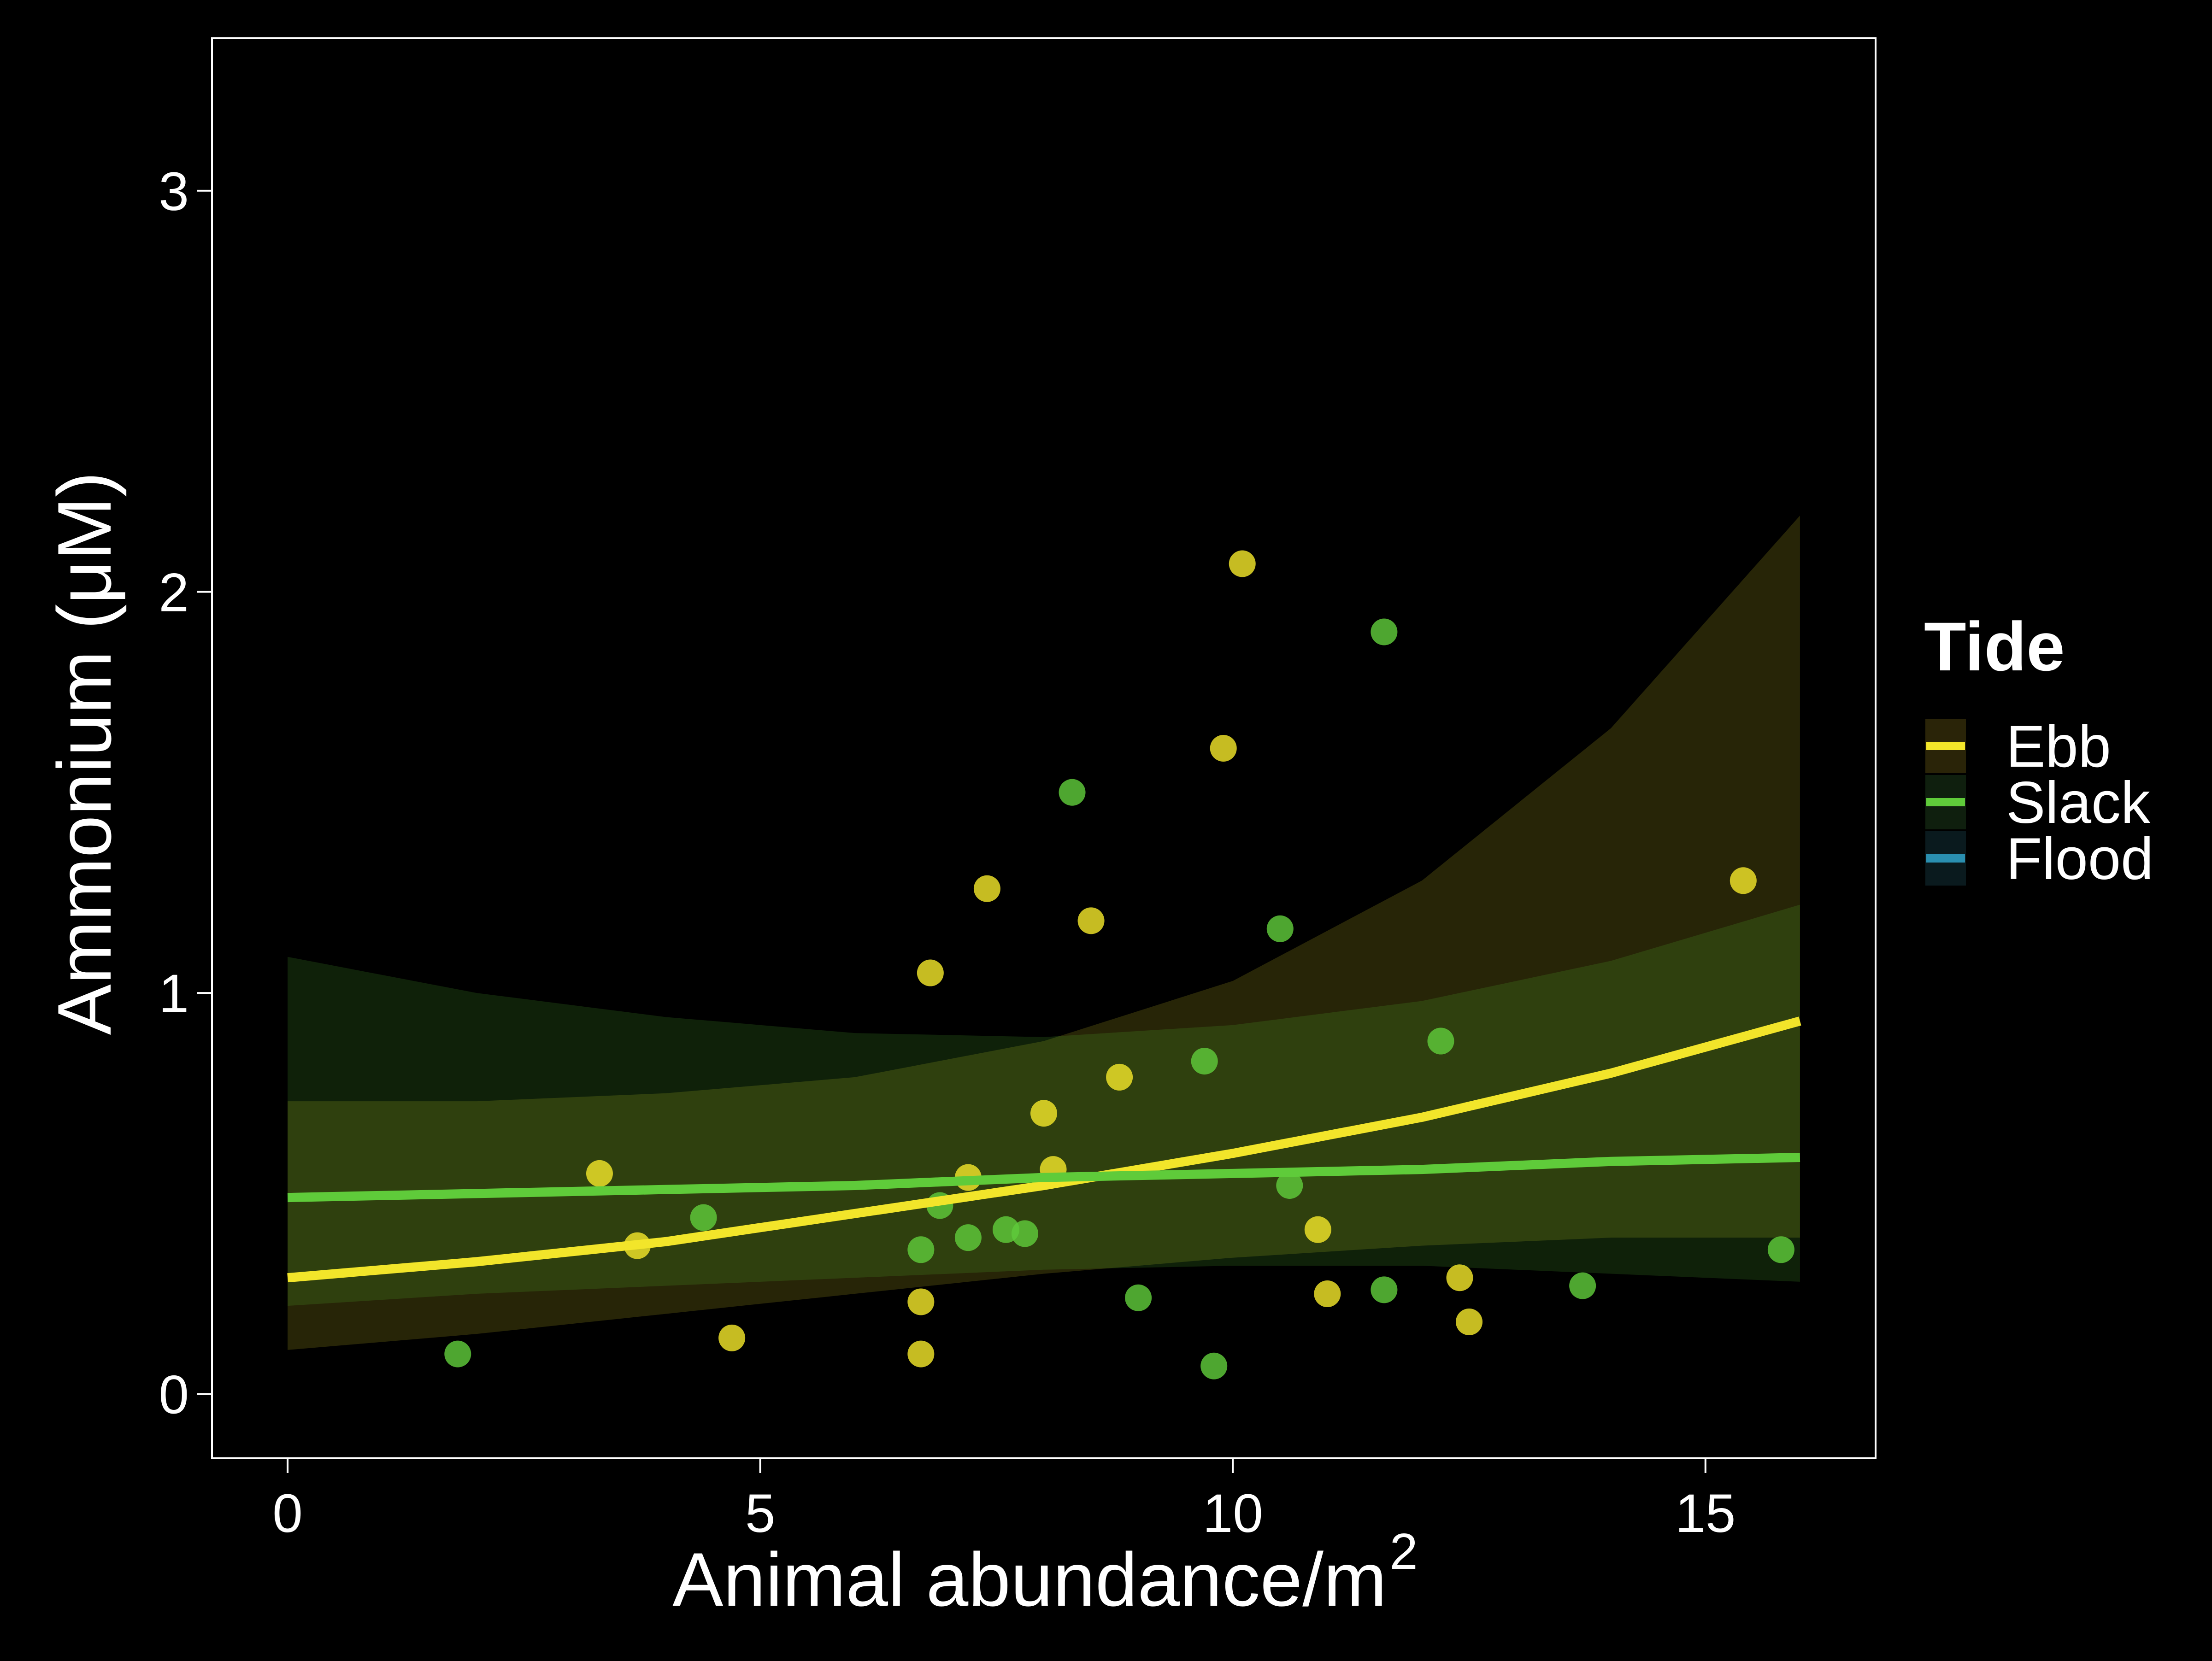 This screenshot has width=2212, height=1661. What do you see at coordinates (1233, 1513) in the screenshot?
I see `x-tick-label-10: 10` at bounding box center [1233, 1513].